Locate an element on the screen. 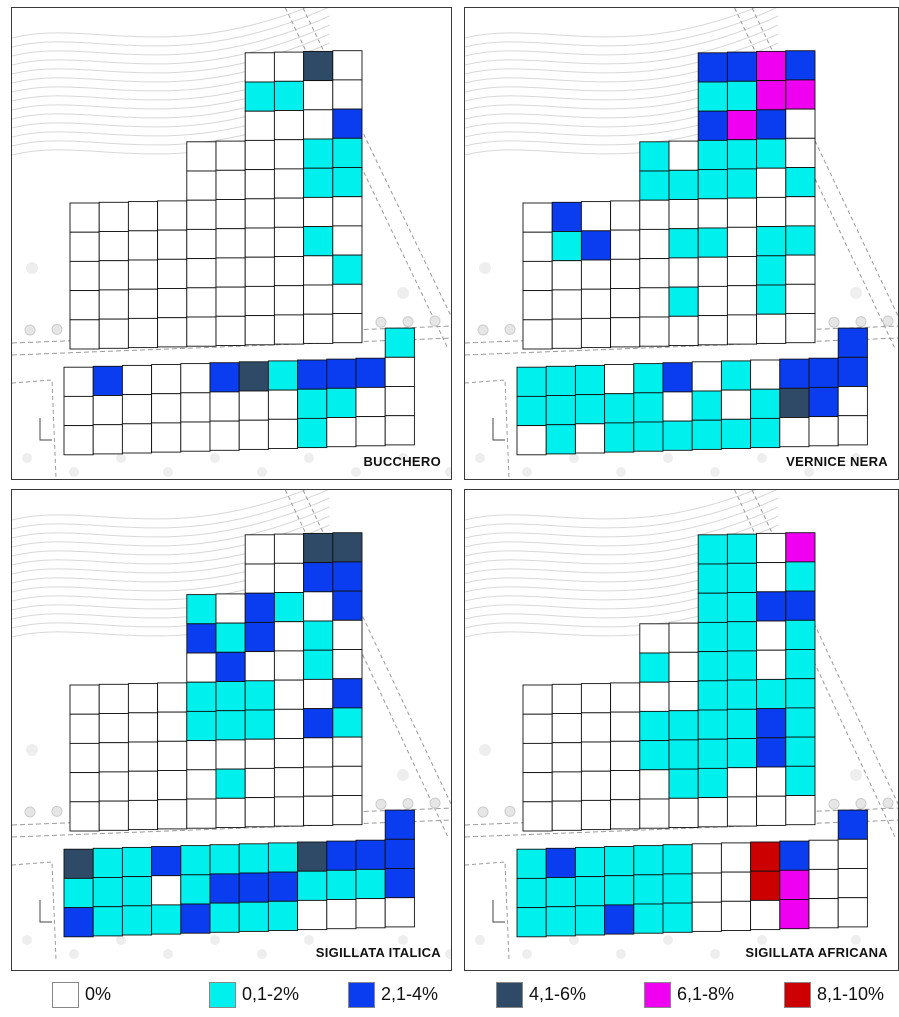  upper-grid is located at coordinates (216, 200).